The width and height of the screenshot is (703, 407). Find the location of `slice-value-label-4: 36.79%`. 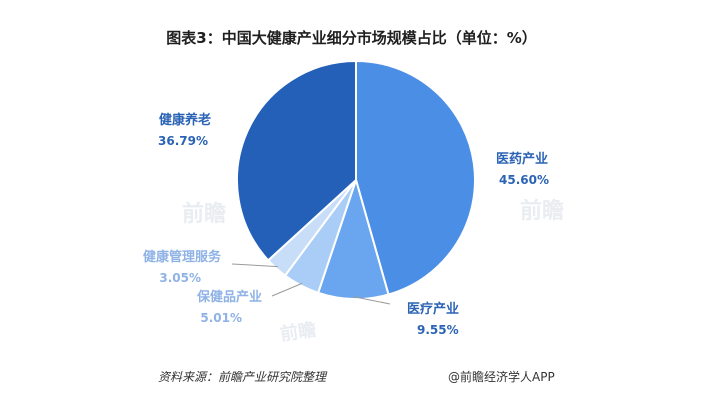

slice-value-label-4: 36.79% is located at coordinates (183, 141).